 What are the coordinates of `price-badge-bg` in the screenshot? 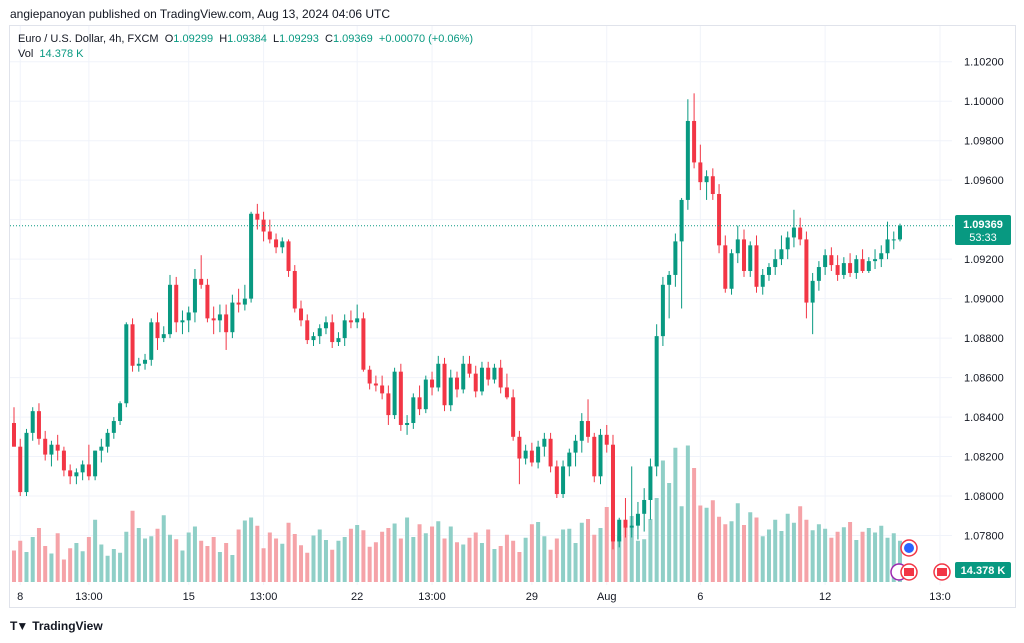 It's located at (983, 230).